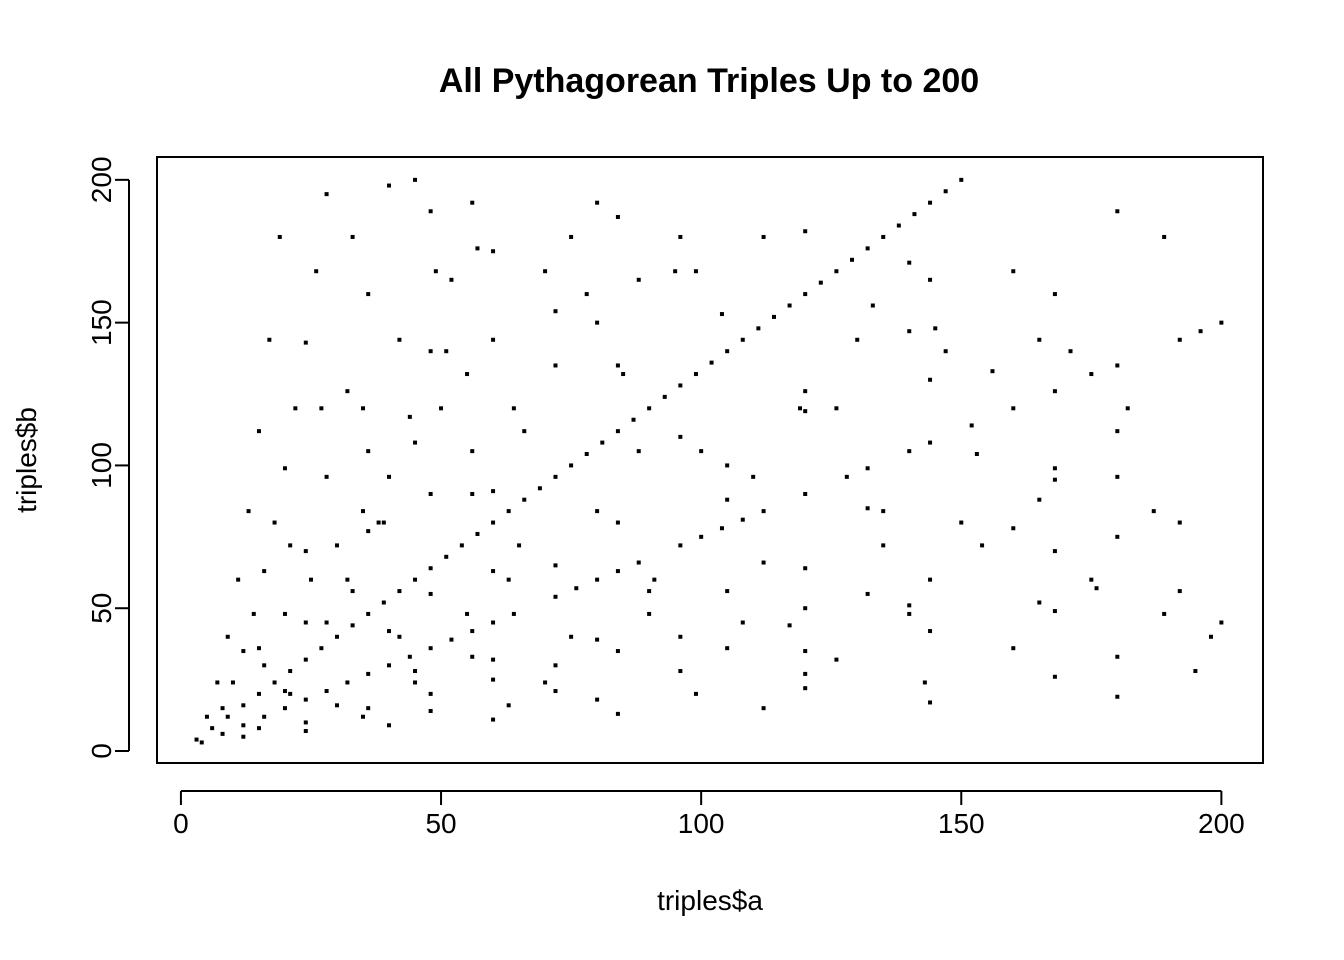  Describe the element at coordinates (709, 81) in the screenshot. I see `chart-title: All Pythagorean Triples Up to 200` at that location.